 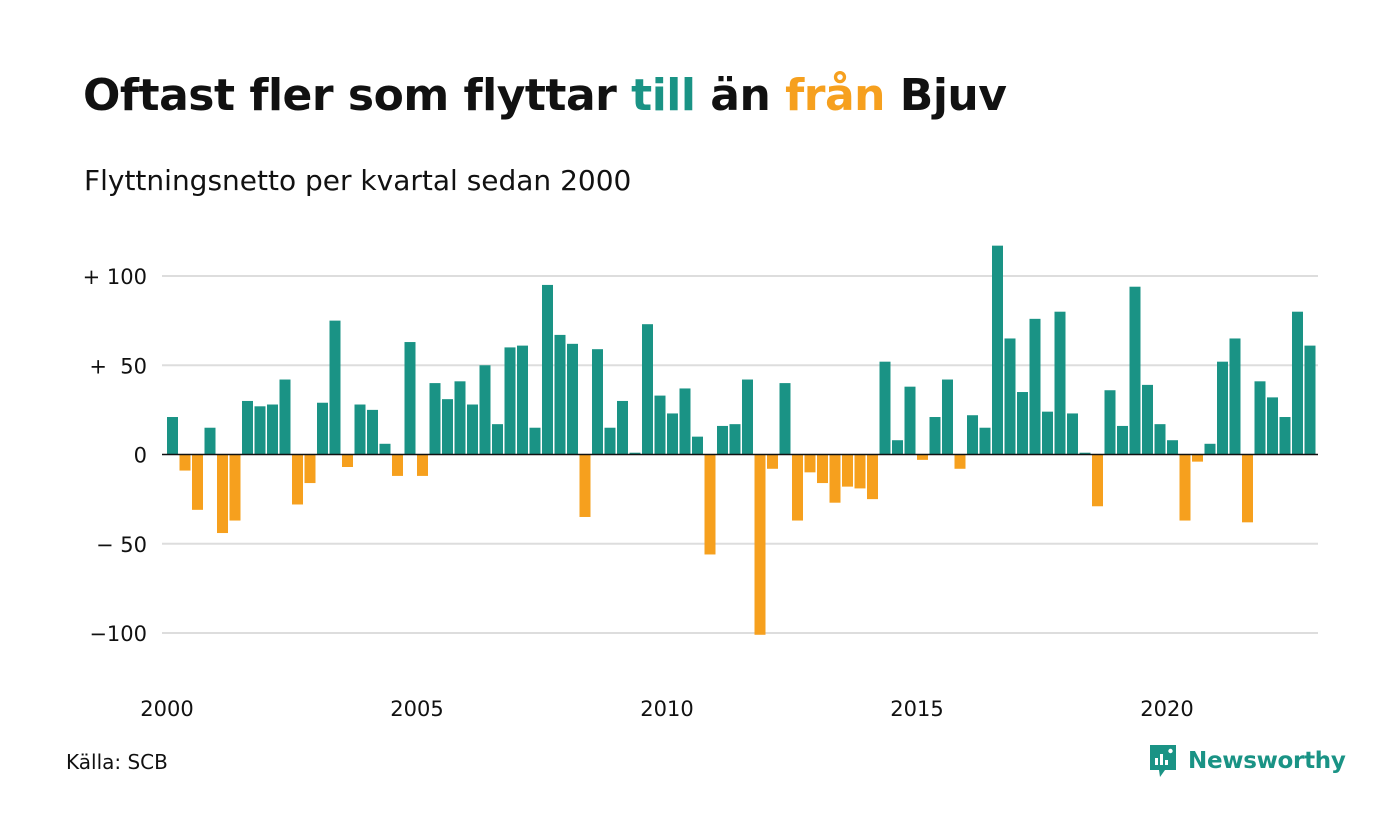 I want to click on title-highlight-out: från, so click(x=835, y=95).